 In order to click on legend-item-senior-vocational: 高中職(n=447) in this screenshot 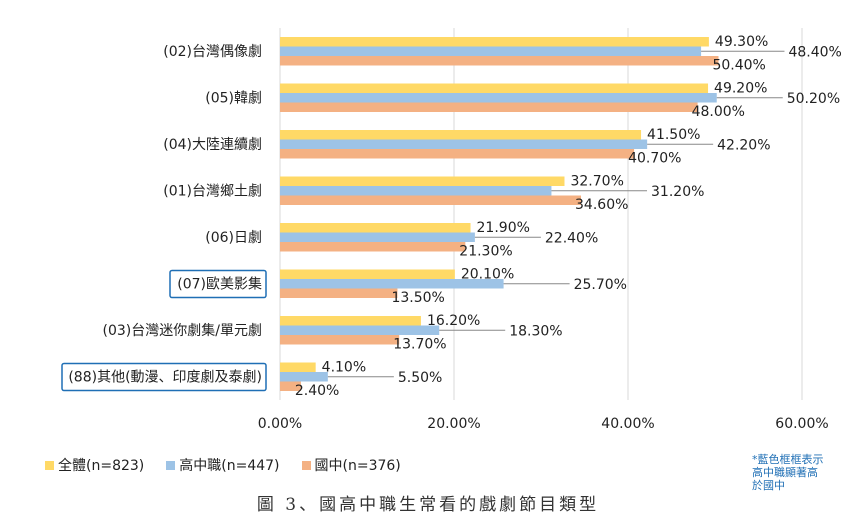, I will do `click(223, 465)`.